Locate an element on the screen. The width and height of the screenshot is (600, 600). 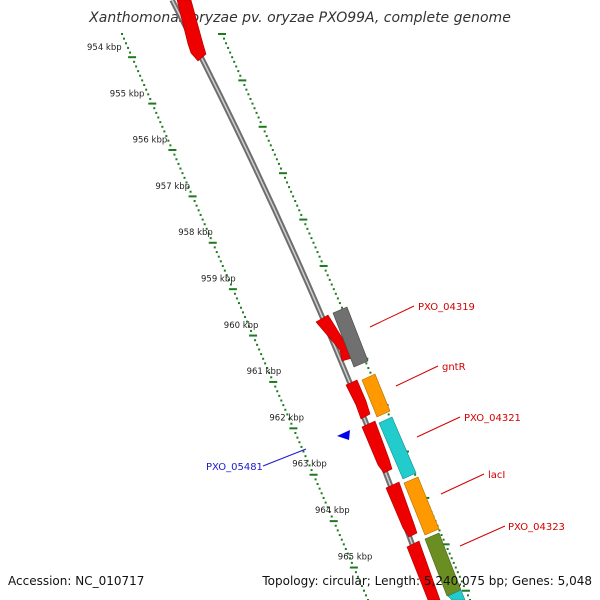
gene-label-laci: lacI is located at coordinates (496, 475).